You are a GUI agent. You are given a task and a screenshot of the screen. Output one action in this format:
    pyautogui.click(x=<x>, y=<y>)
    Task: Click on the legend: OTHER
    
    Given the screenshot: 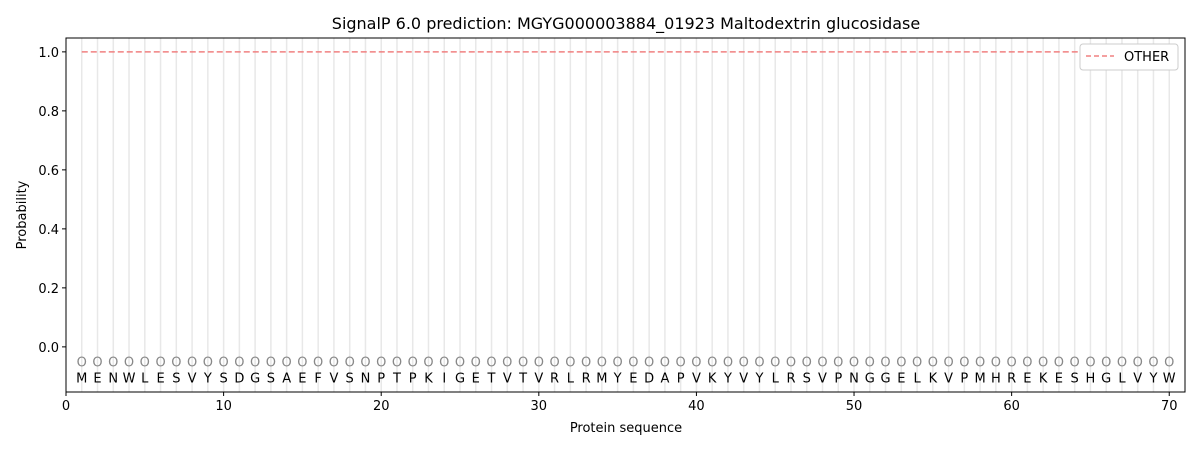 What is the action you would take?
    pyautogui.click(x=1129, y=57)
    